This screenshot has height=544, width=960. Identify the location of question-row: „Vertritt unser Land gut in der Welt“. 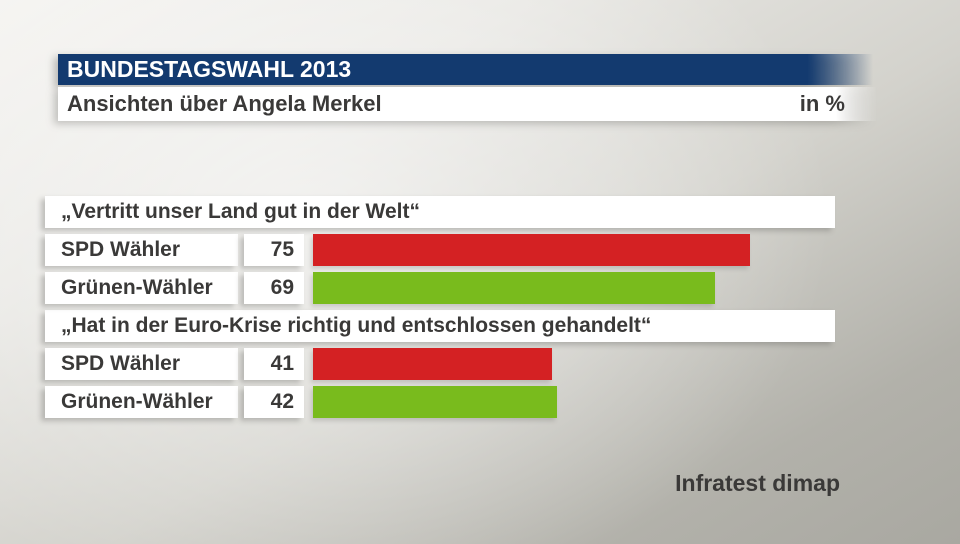
(440, 212).